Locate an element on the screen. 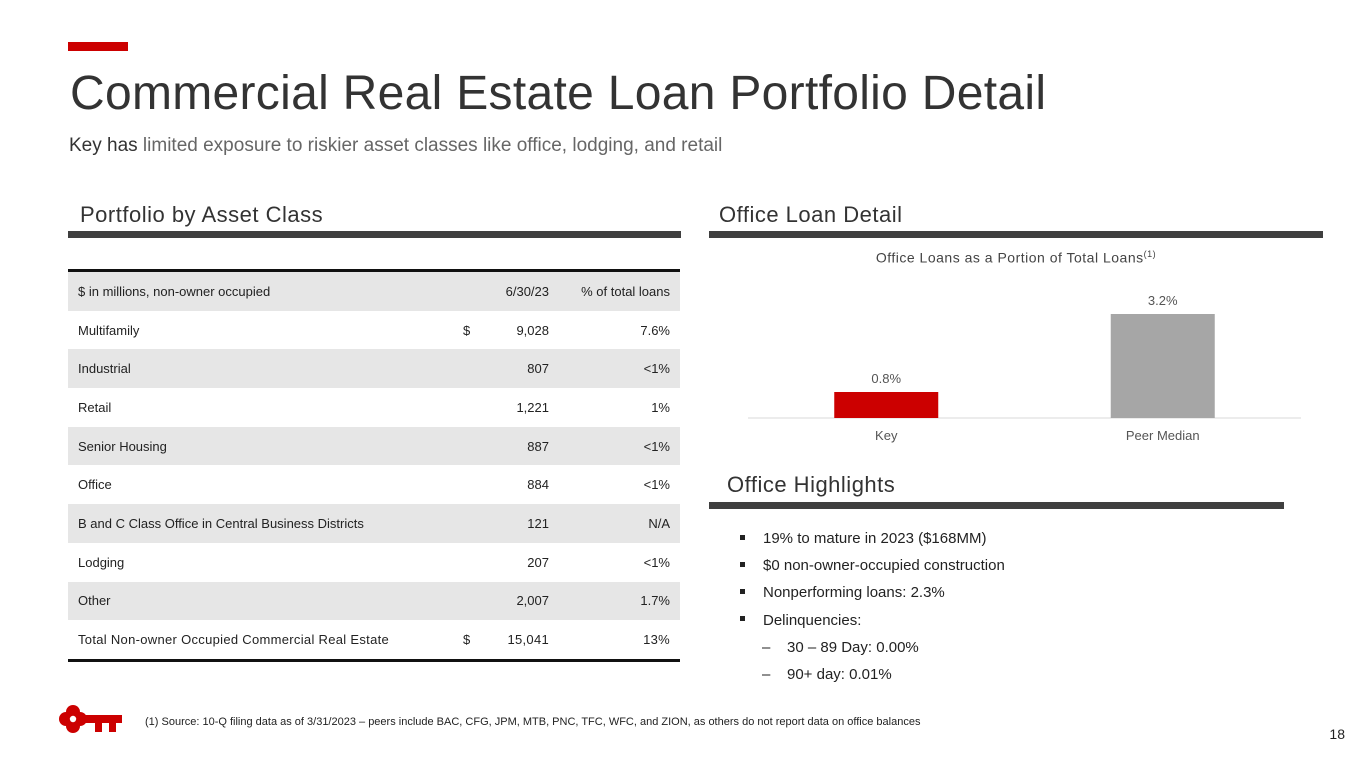 The width and height of the screenshot is (1365, 768). total-value: 15,041 is located at coordinates (528, 640).